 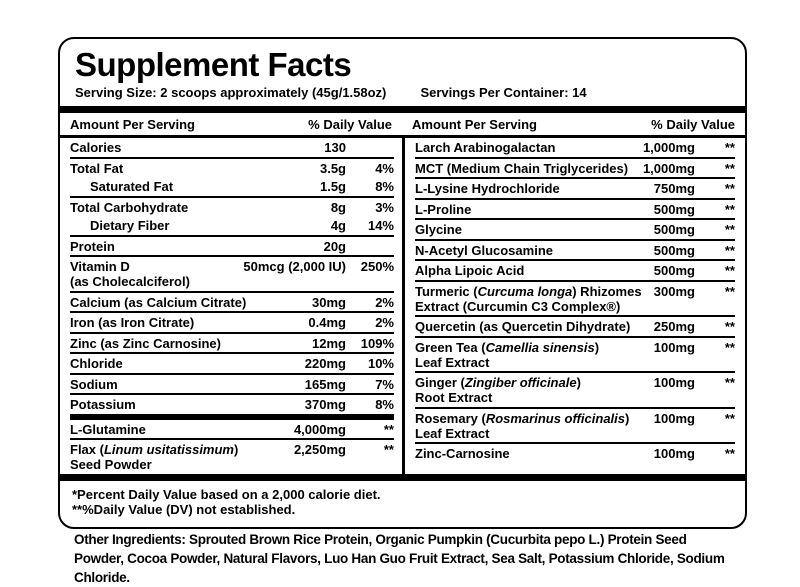 I want to click on column-header-right: Amount Per Serving % Daily Value, so click(x=573, y=124).